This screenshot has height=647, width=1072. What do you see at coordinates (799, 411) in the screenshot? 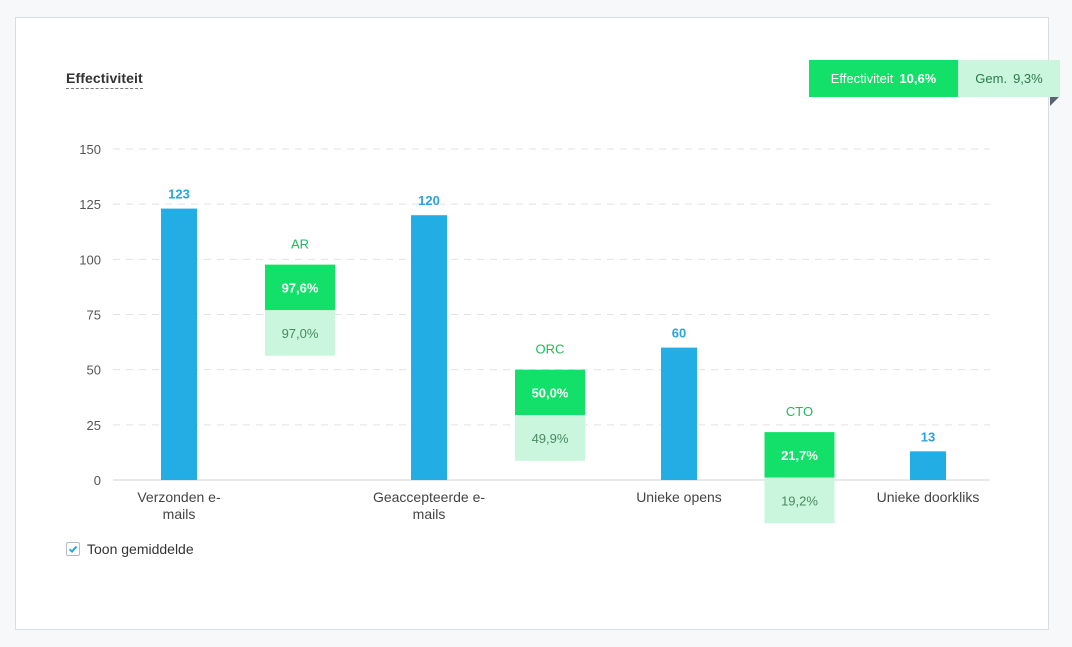
I see `rate-name-cto: CTO` at bounding box center [799, 411].